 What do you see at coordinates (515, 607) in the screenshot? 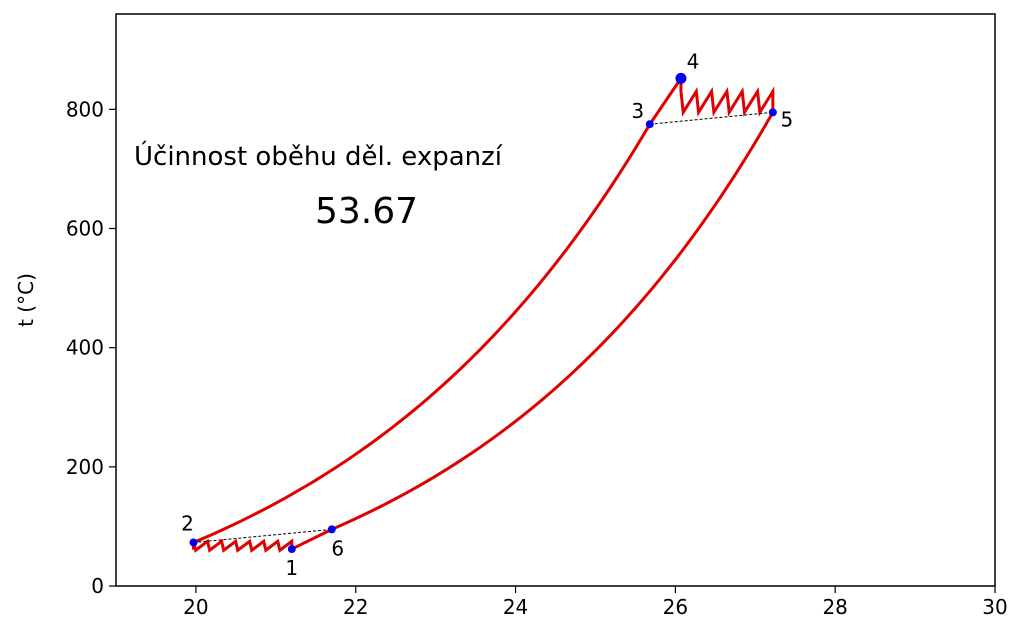
I see `x-tick-label: 24` at bounding box center [515, 607].